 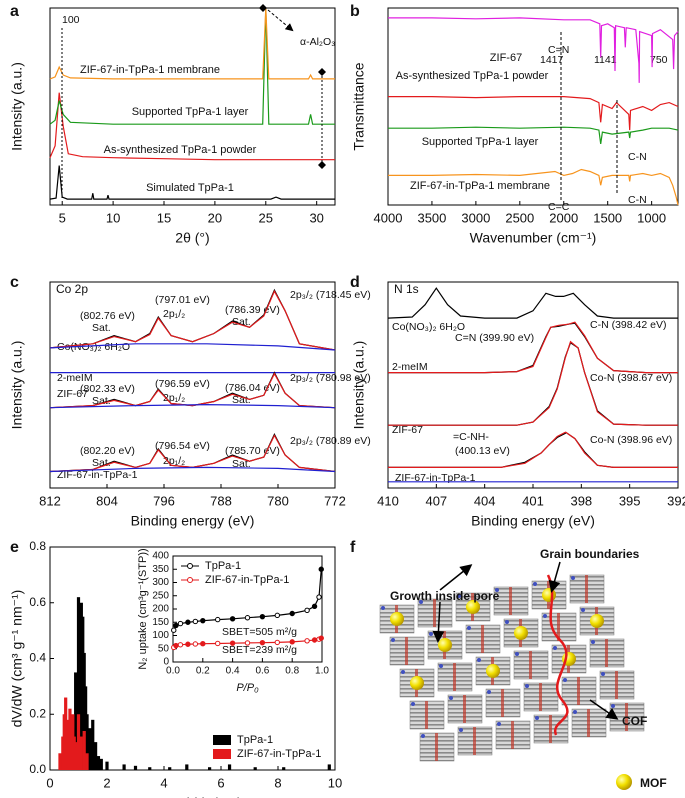 What do you see at coordinates (106, 782) in the screenshot?
I see `x-tick-label: 2` at bounding box center [106, 782].